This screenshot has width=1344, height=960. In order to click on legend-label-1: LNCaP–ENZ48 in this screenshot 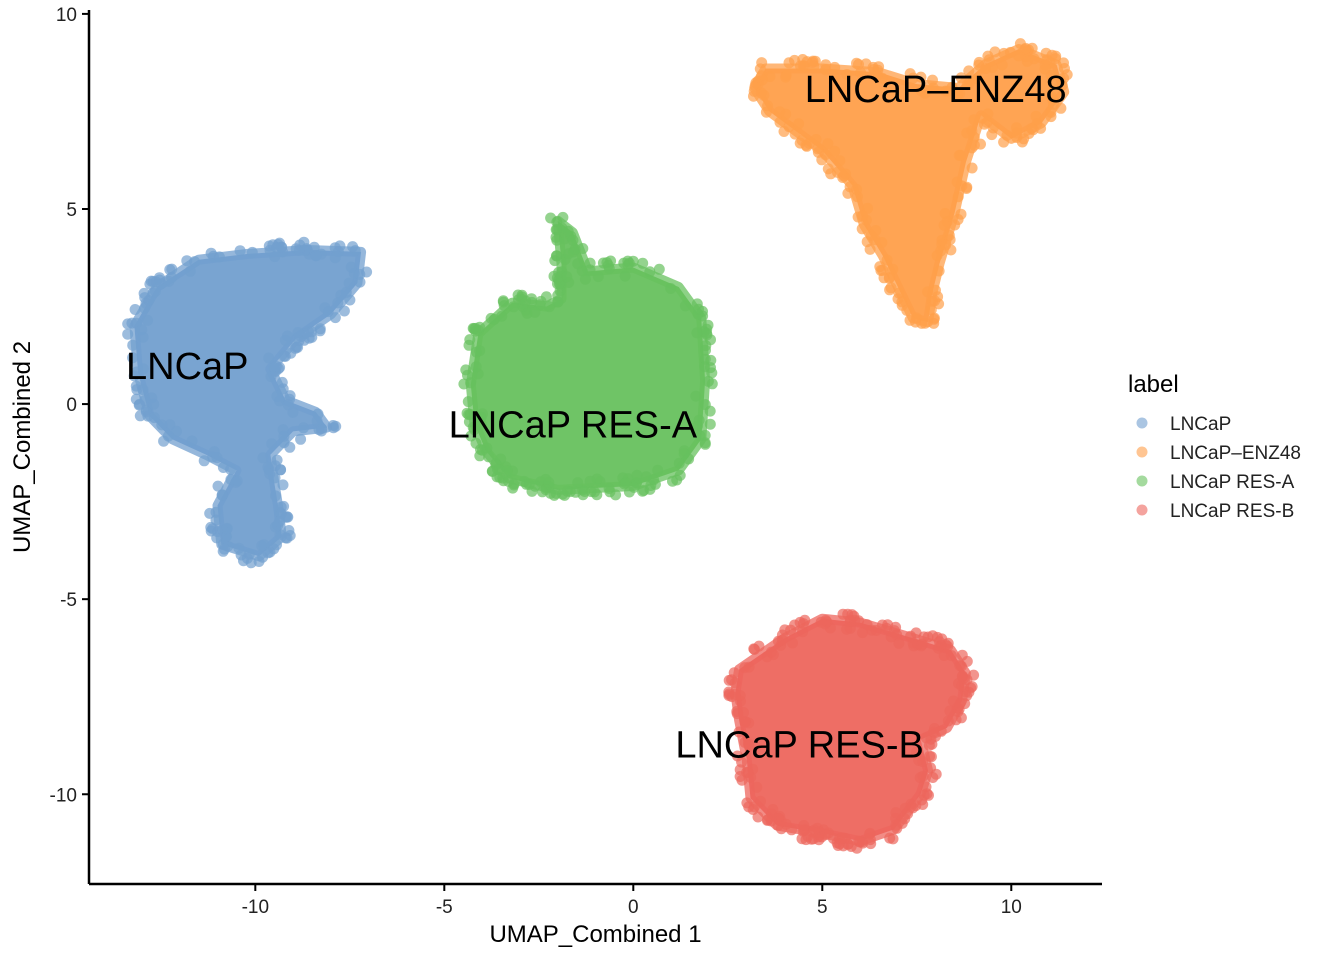, I will do `click(1235, 453)`.